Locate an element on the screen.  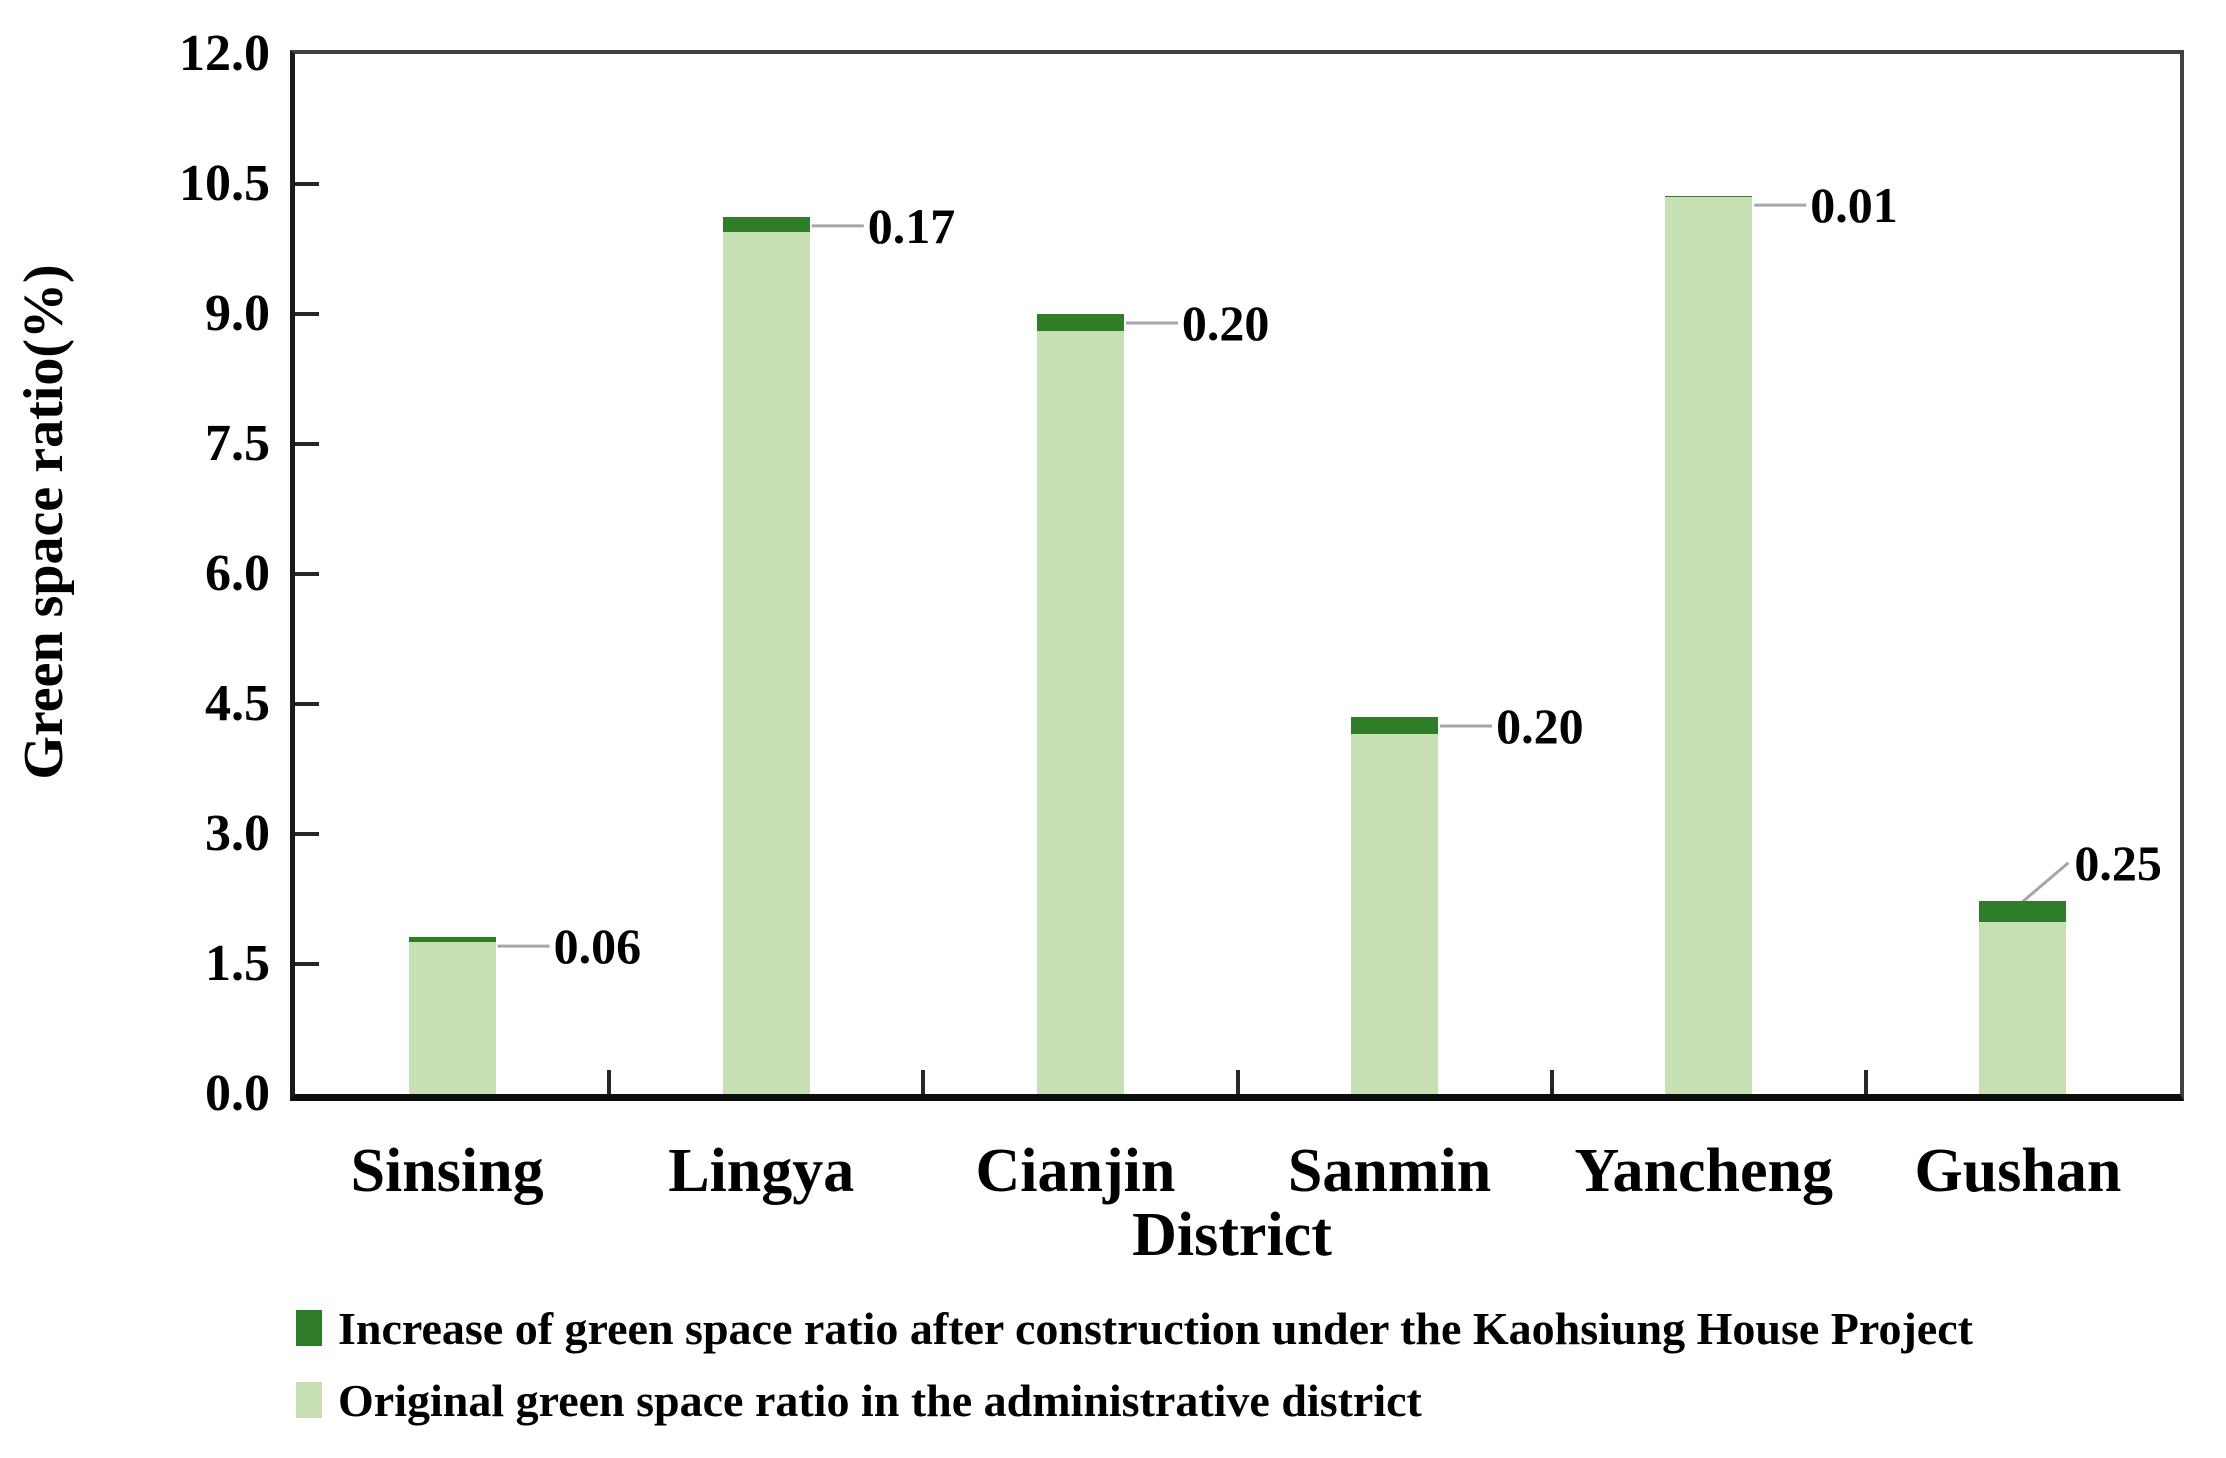
bar-original-cianjin is located at coordinates (1080, 712).